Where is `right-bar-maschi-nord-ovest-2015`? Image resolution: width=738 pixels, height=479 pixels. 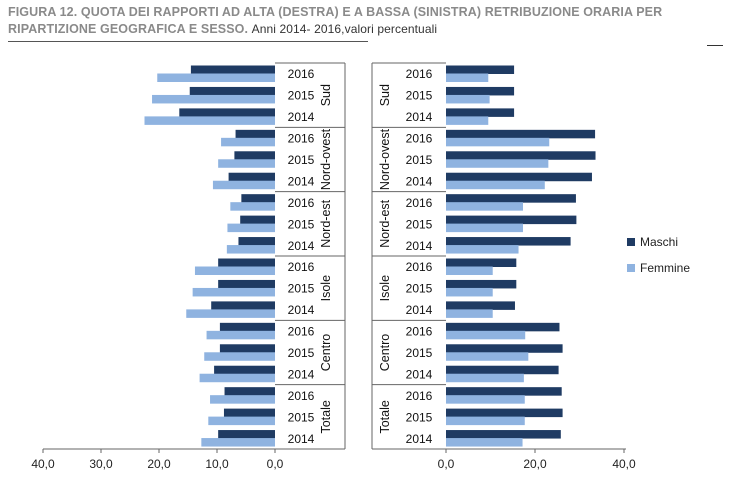 right-bar-maschi-nord-ovest-2015 is located at coordinates (521, 155).